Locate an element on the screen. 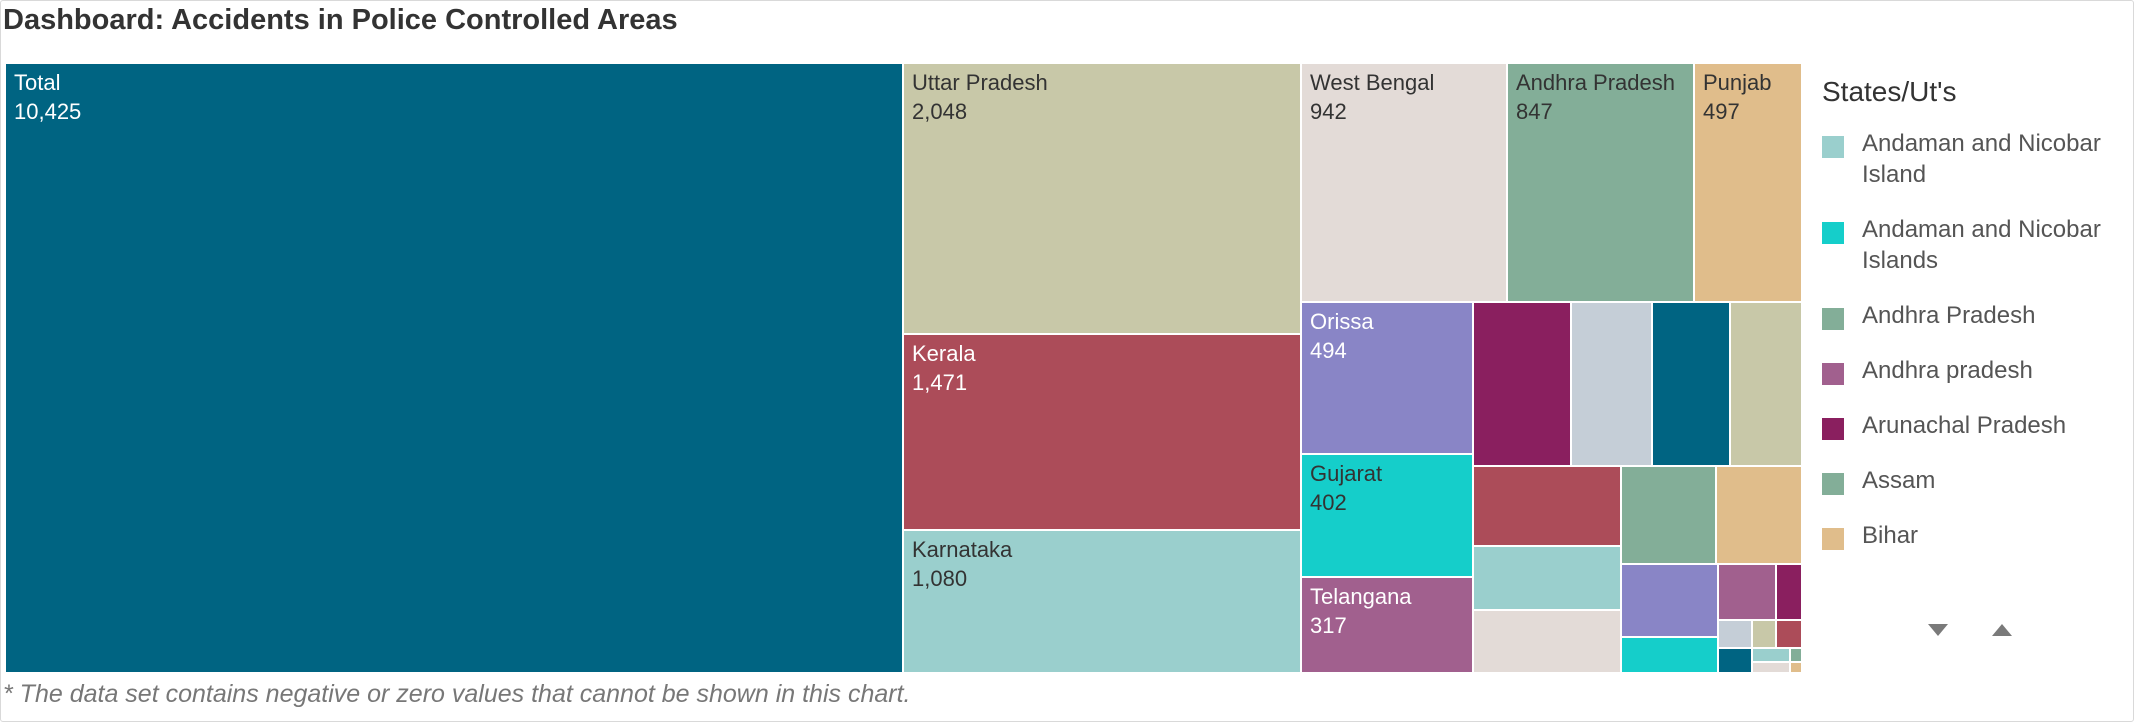 This screenshot has width=2136, height=724. tile-gujarat is located at coordinates (1387, 515).